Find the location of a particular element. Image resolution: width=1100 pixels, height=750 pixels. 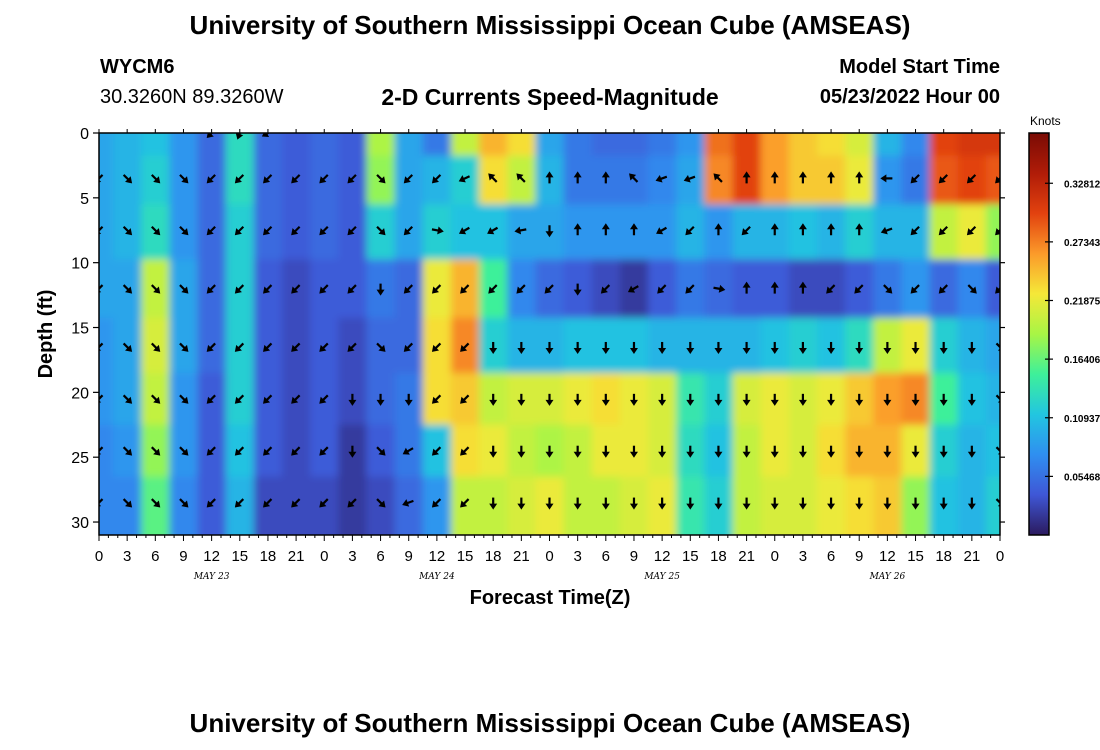

y-tick-label: 5 is located at coordinates (84, 199).